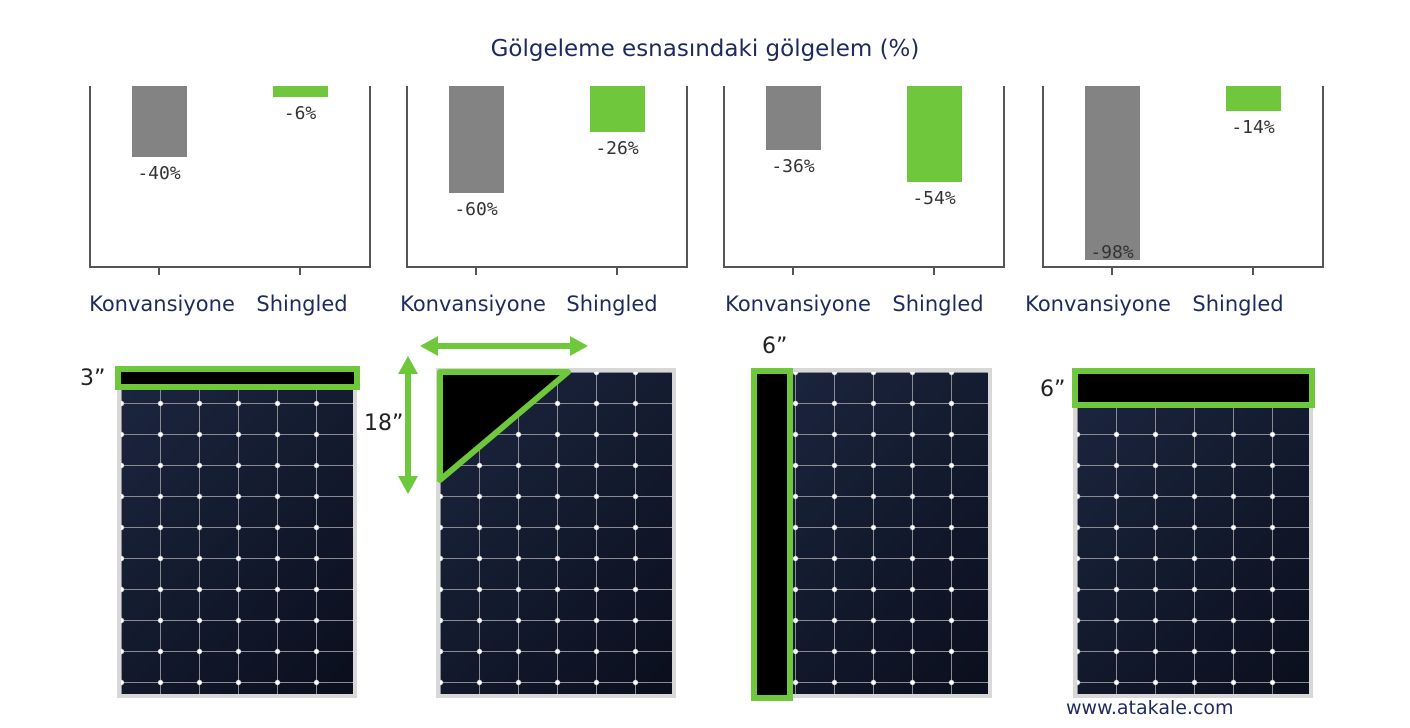  Describe the element at coordinates (793, 167) in the screenshot. I see `data-label: -36%` at that location.